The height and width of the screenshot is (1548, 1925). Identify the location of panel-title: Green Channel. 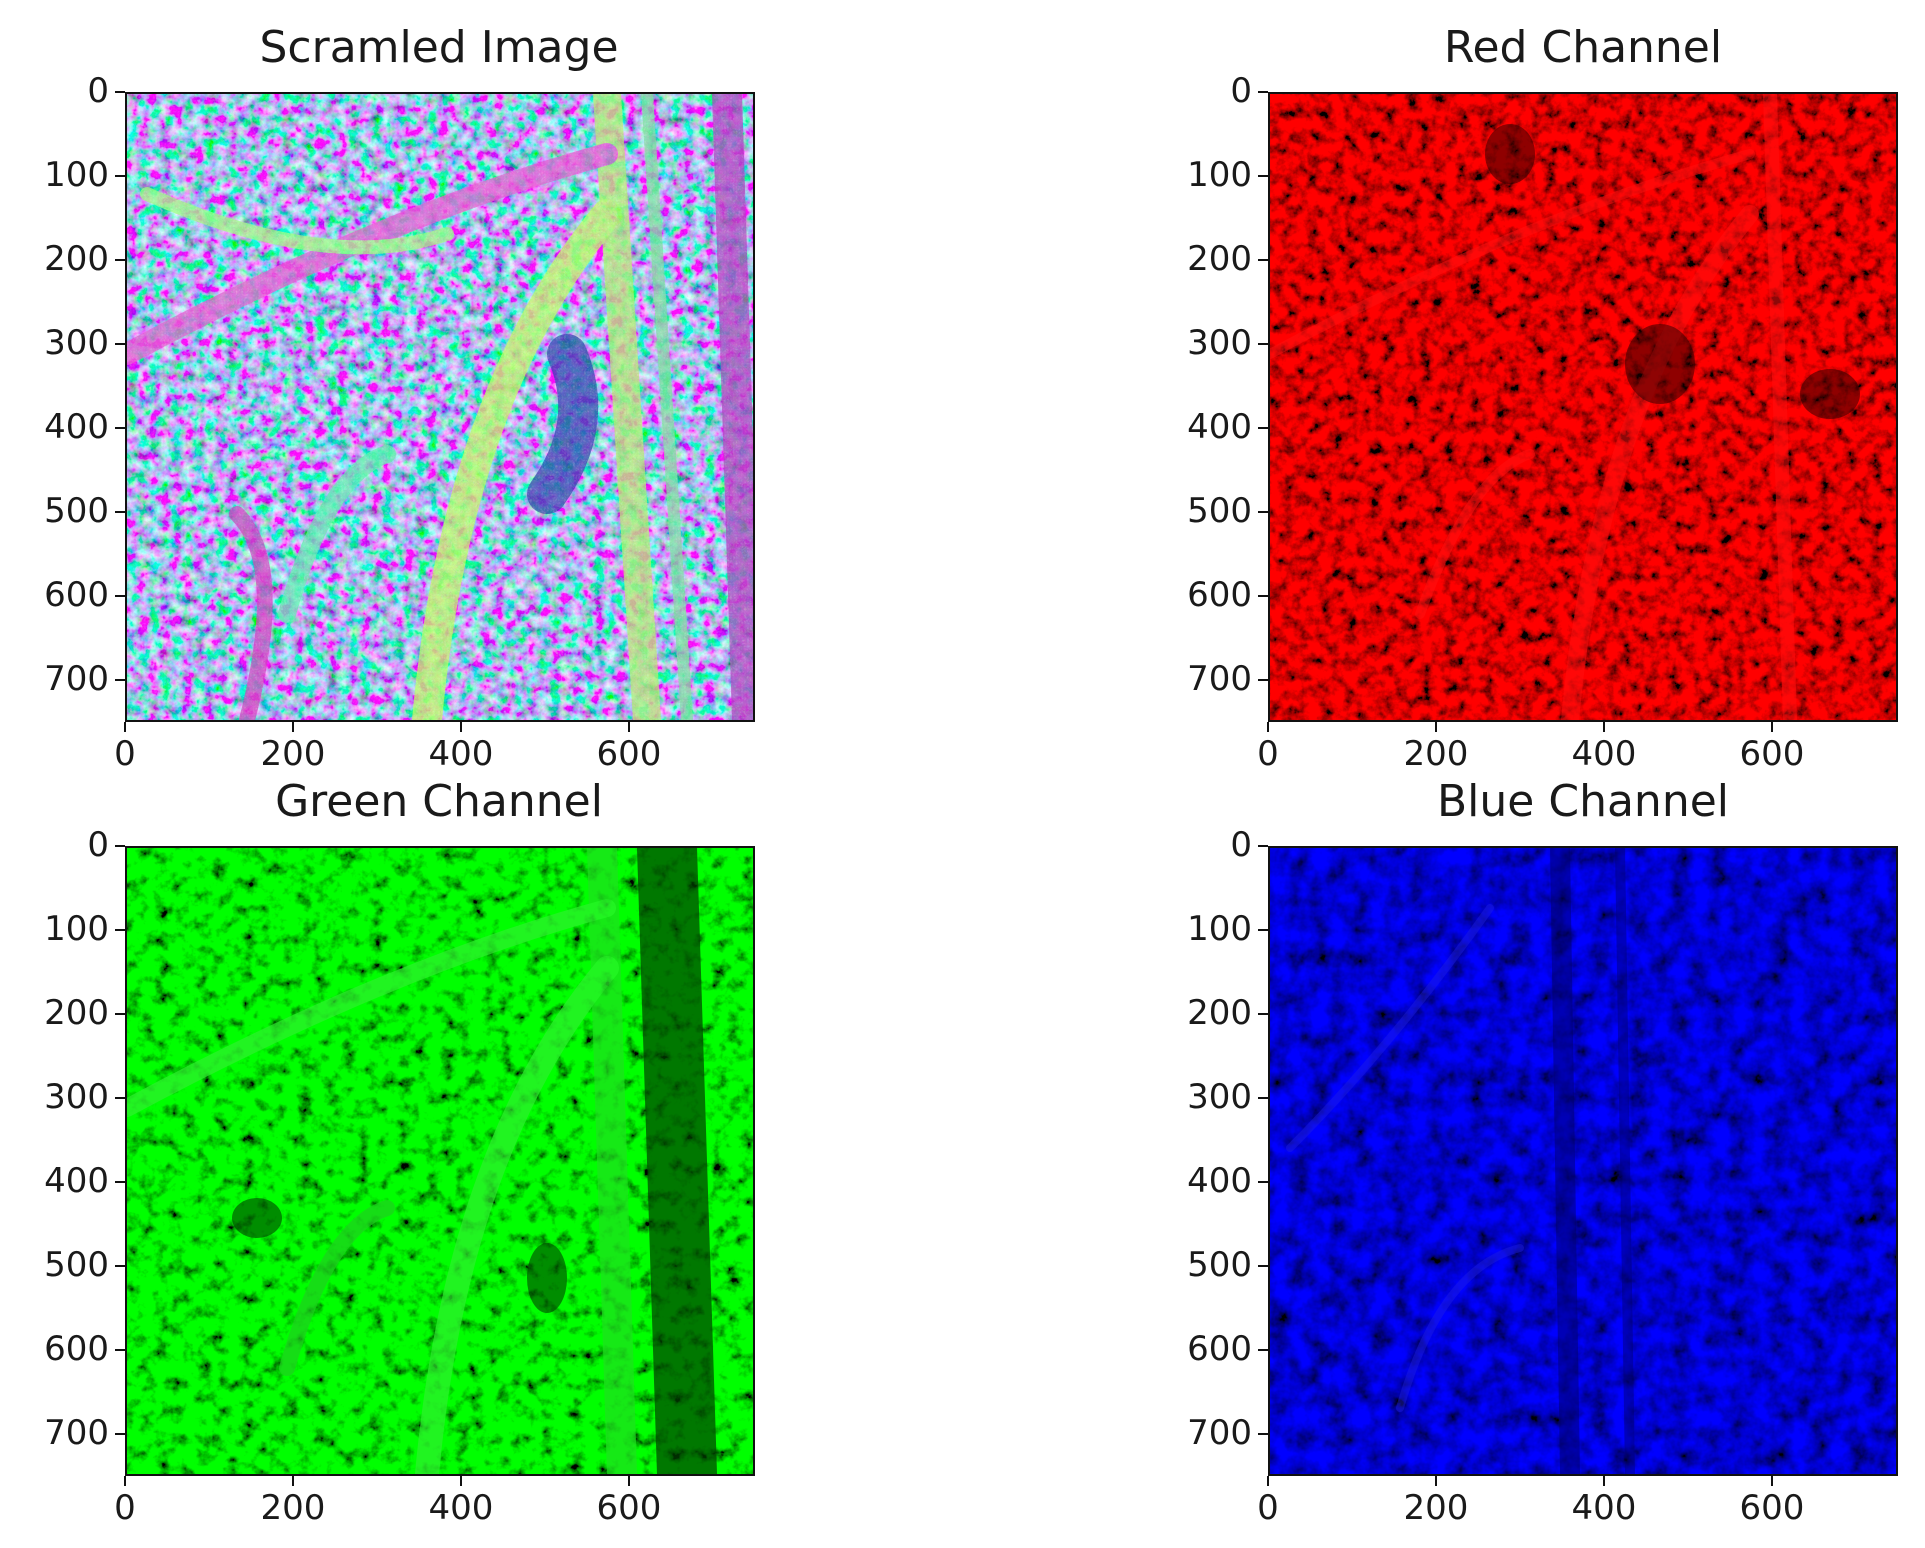
(439, 801).